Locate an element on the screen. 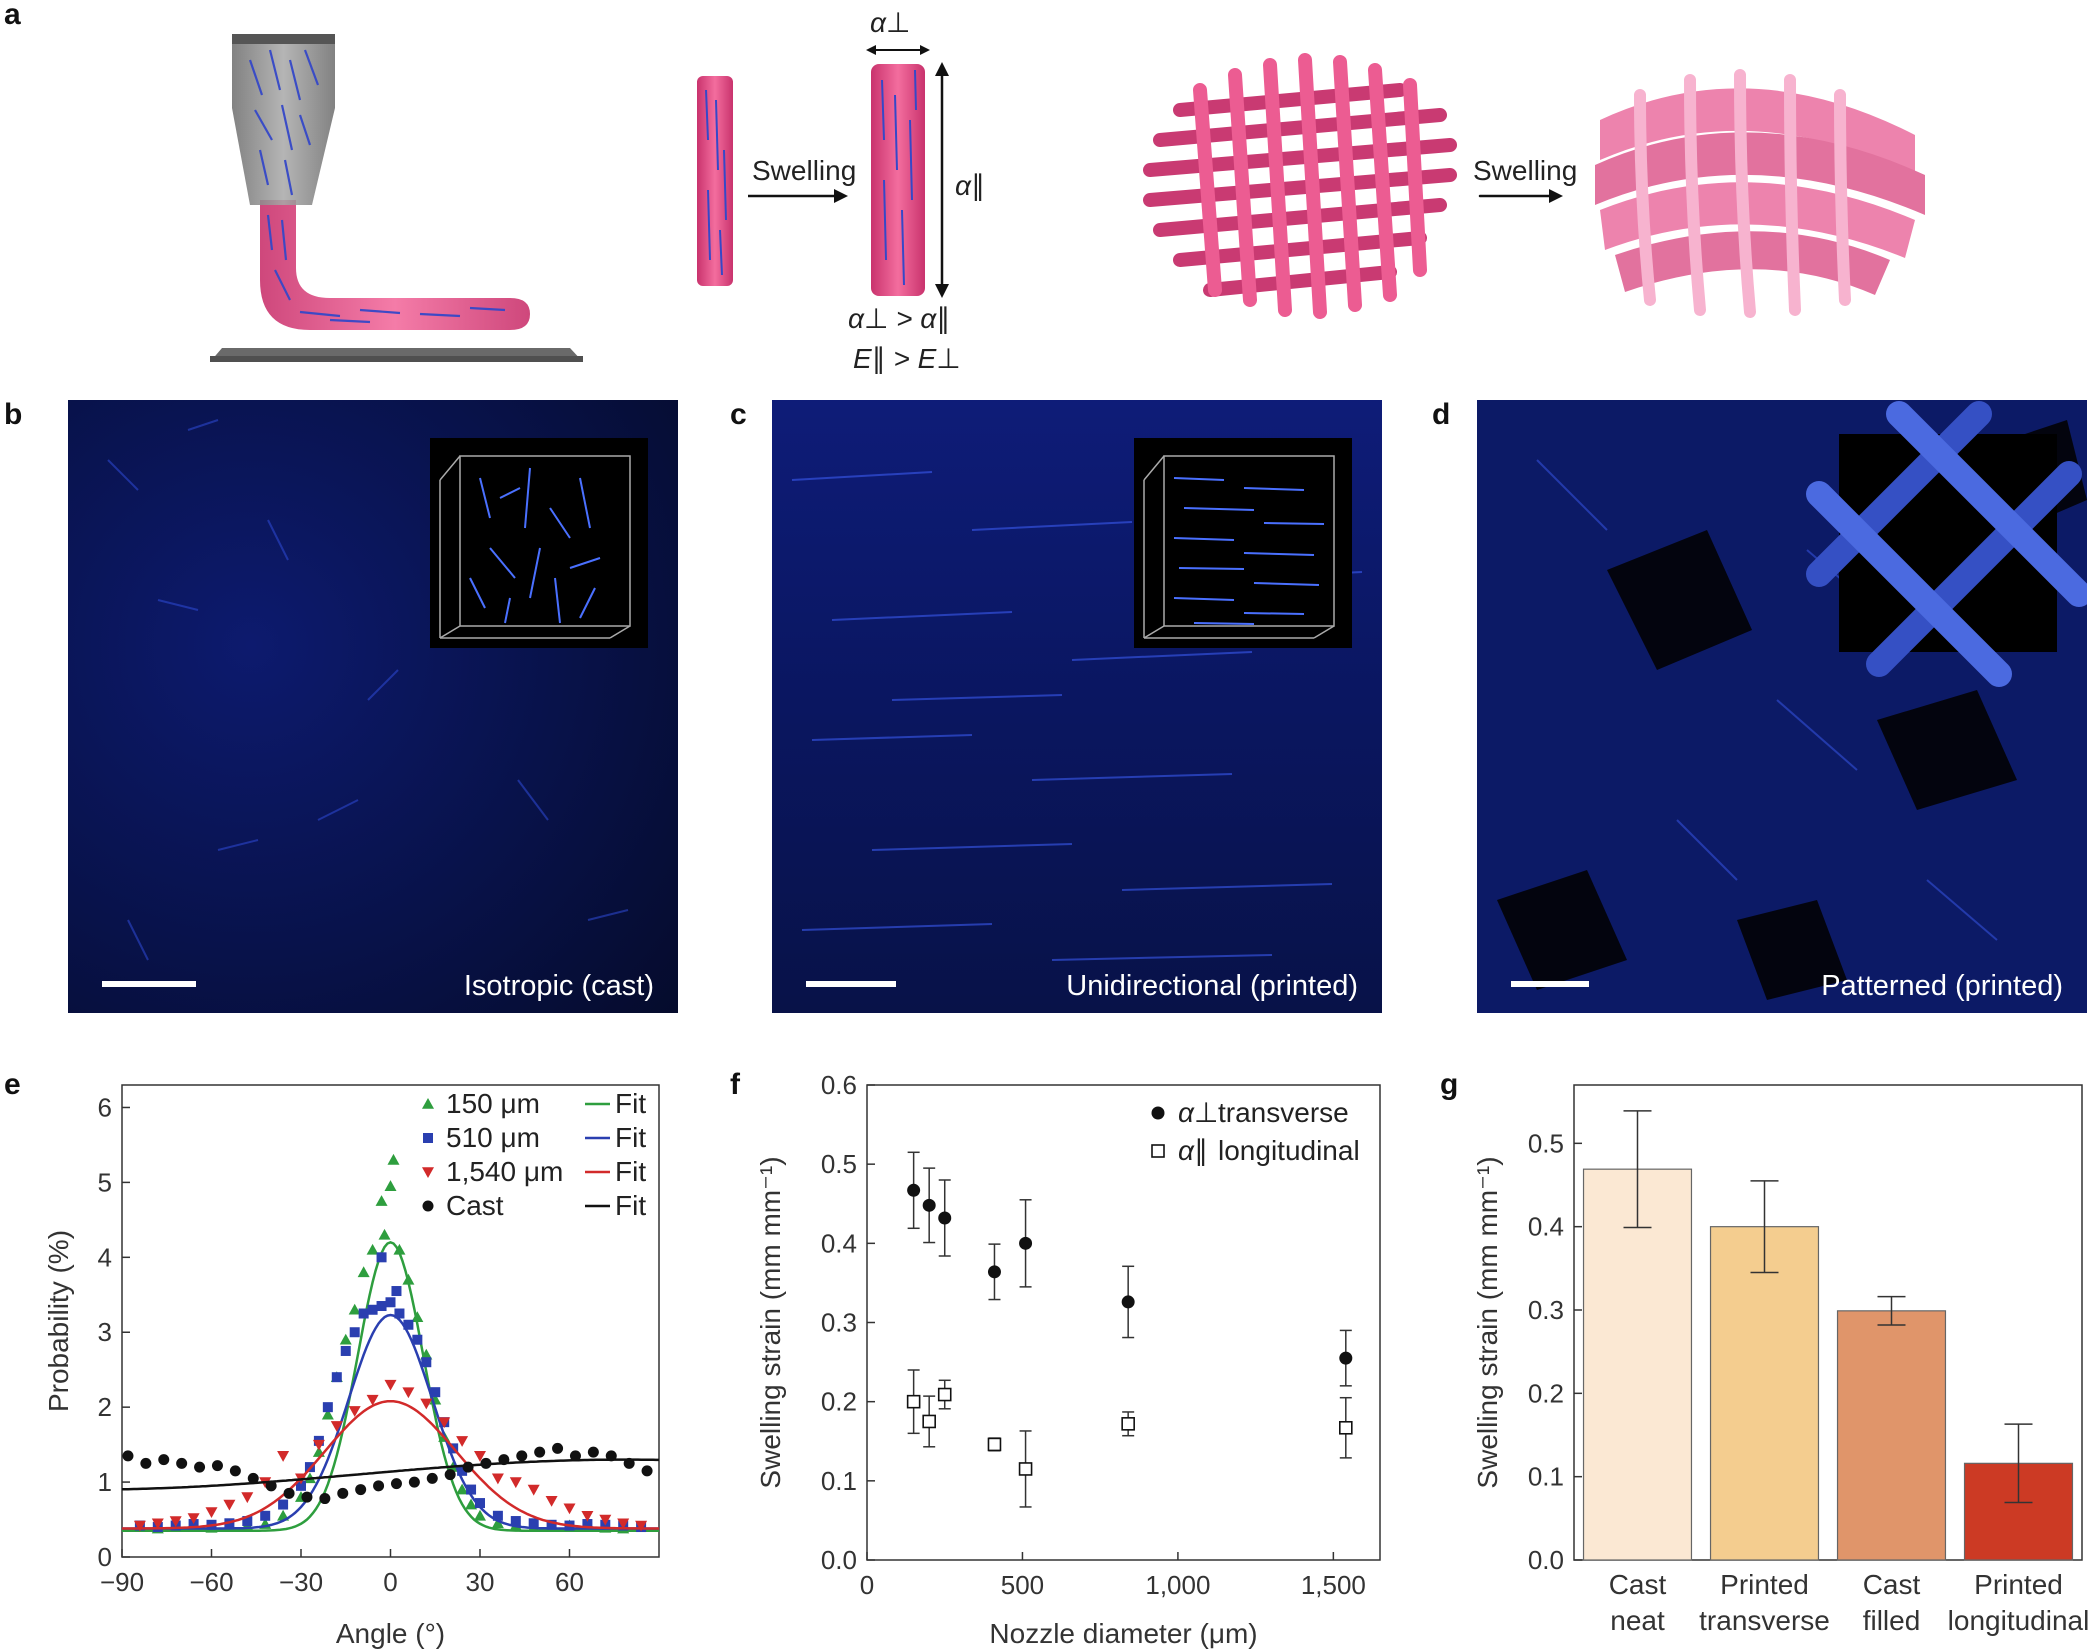 Image resolution: width=2100 pixels, height=1651 pixels. category-label-line2: longitudinal is located at coordinates (2019, 1620).